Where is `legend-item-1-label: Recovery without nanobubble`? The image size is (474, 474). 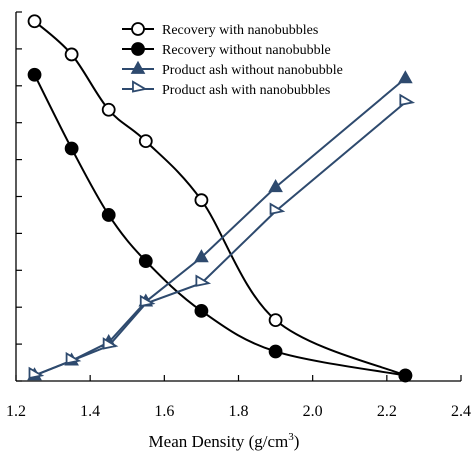 legend-item-1-label: Recovery without nanobubble is located at coordinates (246, 50).